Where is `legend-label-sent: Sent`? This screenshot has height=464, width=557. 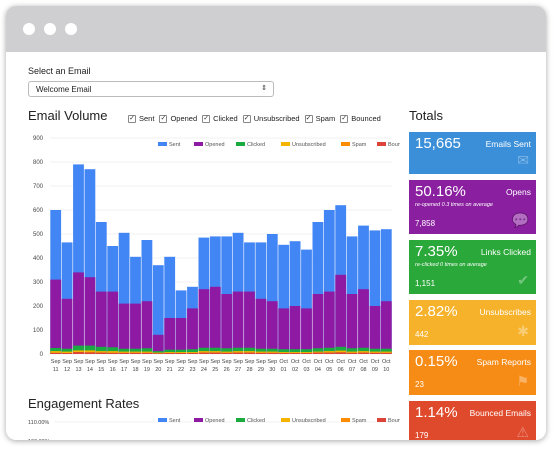
legend-label-sent: Sent is located at coordinates (175, 421).